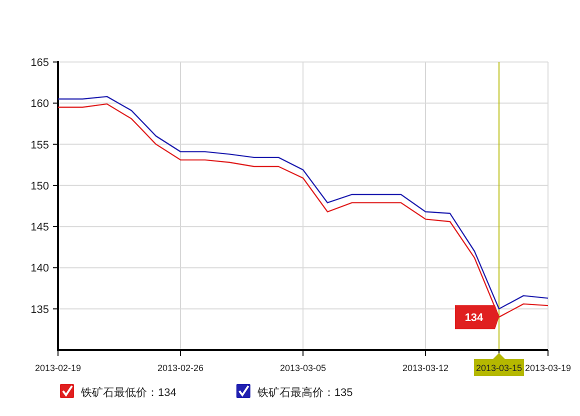  What do you see at coordinates (499, 368) in the screenshot?
I see `x-tick-label: 2013-03-15` at bounding box center [499, 368].